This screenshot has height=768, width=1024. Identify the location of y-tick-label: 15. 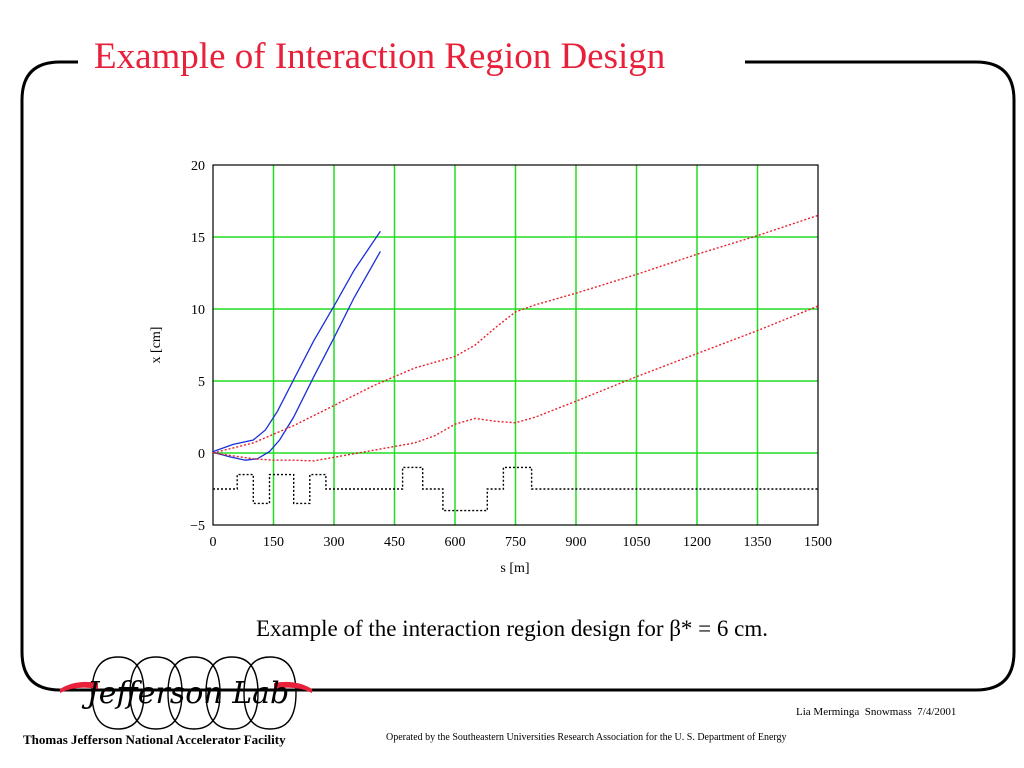
(198, 238).